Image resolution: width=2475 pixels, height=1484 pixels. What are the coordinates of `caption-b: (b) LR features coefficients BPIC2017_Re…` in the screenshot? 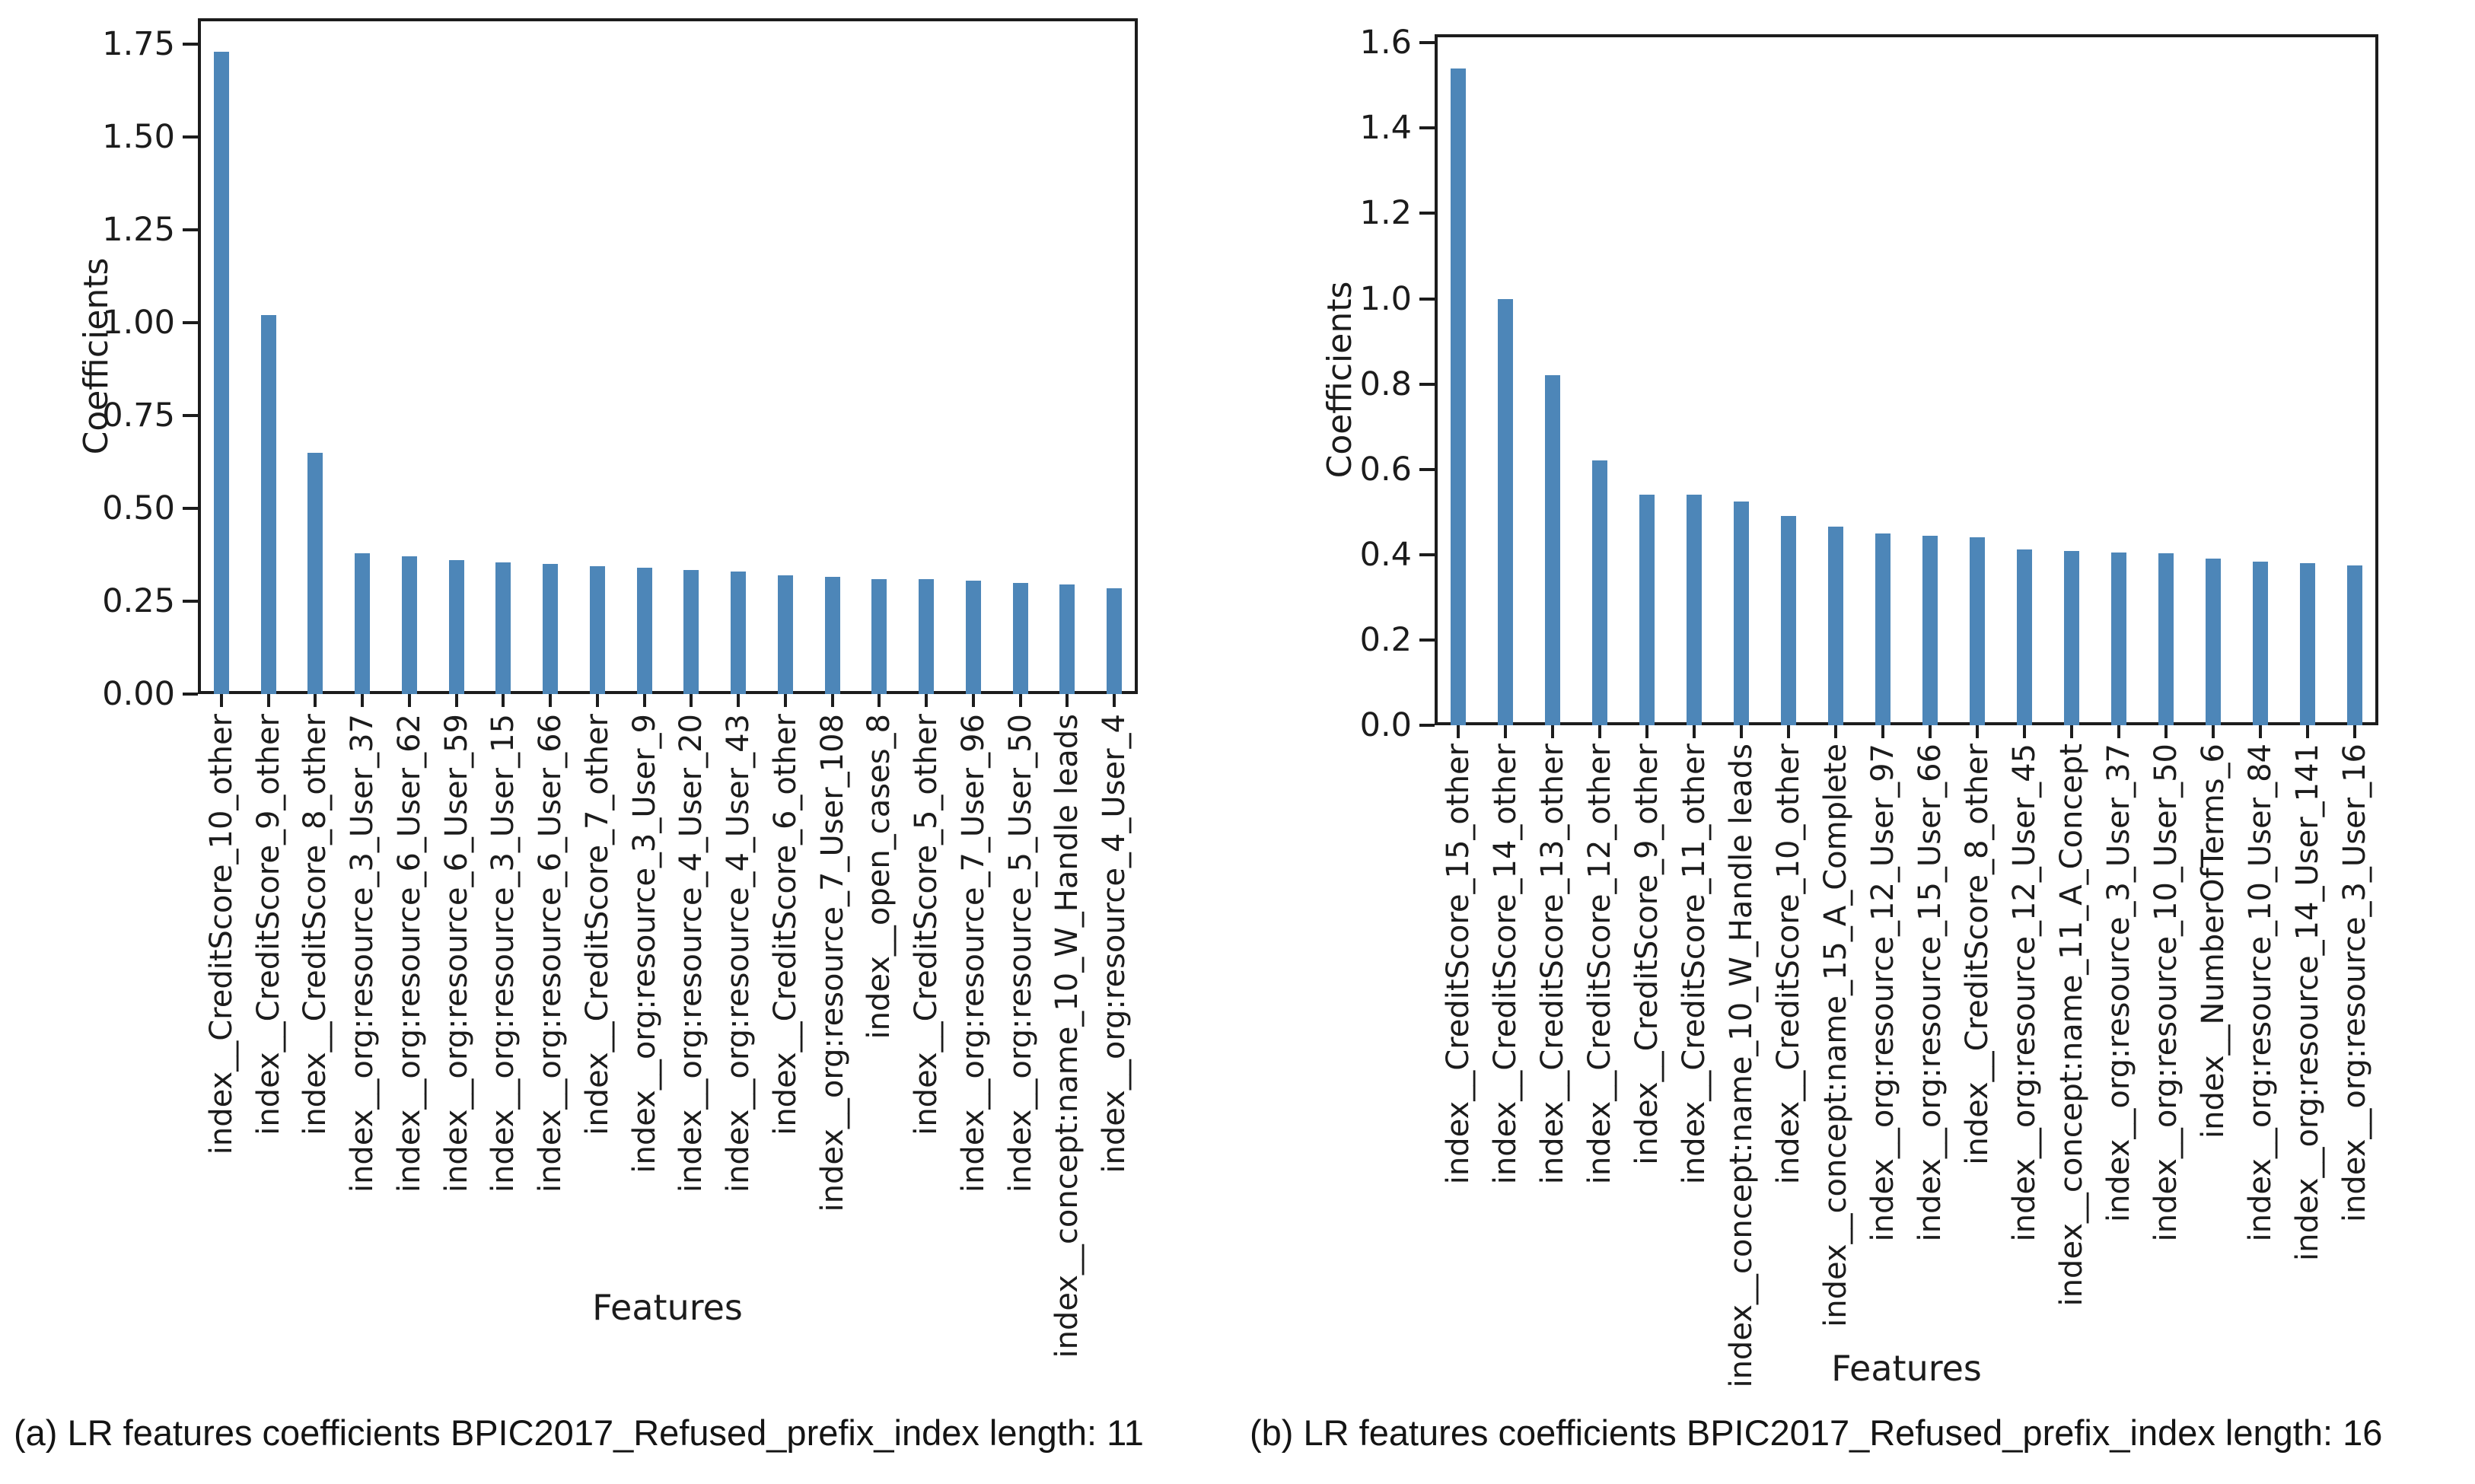 It's located at (1816, 1432).